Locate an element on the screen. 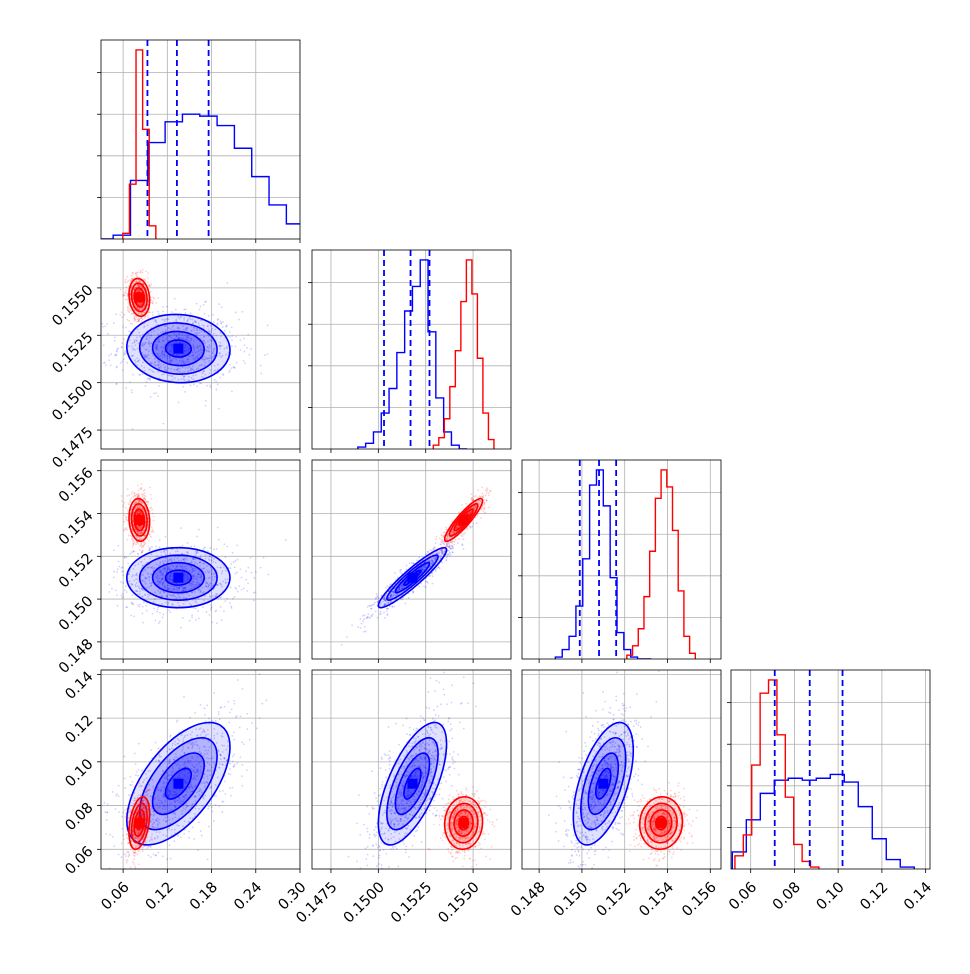 Image resolution: width=970 pixels, height=974 pixels. panel-background is located at coordinates (830, 769).